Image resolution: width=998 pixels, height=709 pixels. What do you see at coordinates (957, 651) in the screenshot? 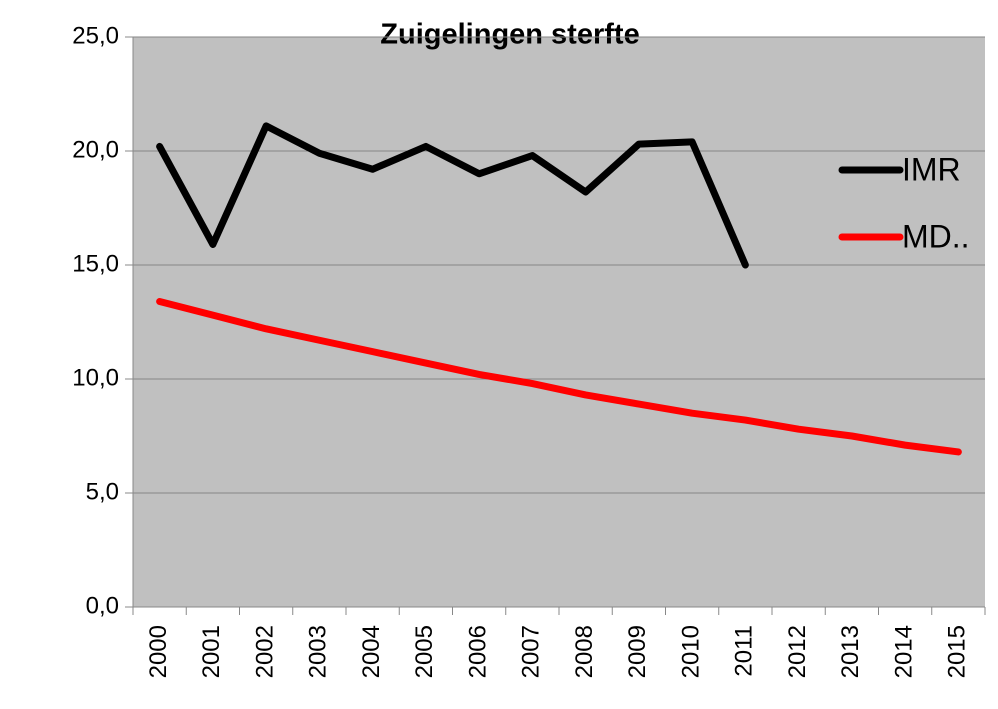
I see `x-tick-label: 2015` at bounding box center [957, 651].